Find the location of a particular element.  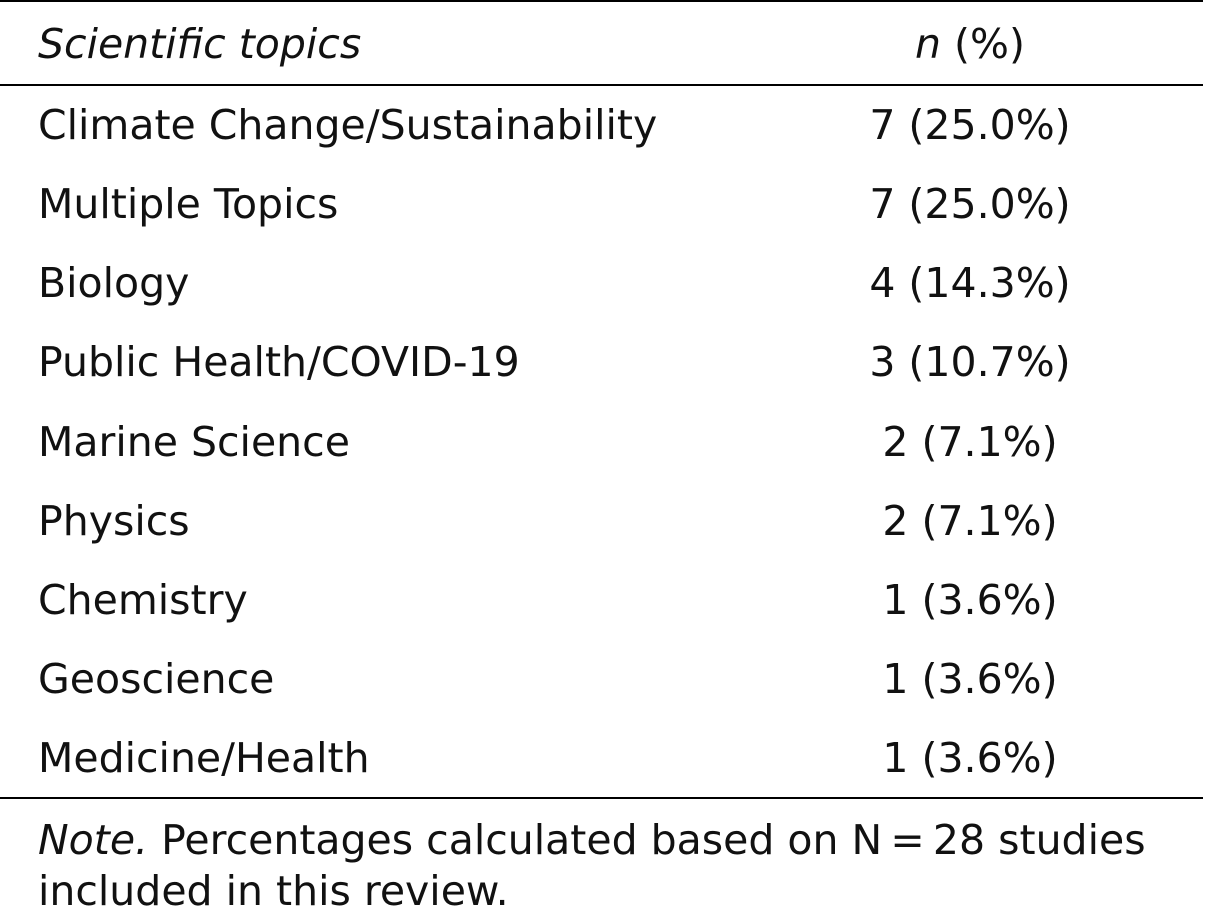

header-count: n (%) is located at coordinates (970, 44).